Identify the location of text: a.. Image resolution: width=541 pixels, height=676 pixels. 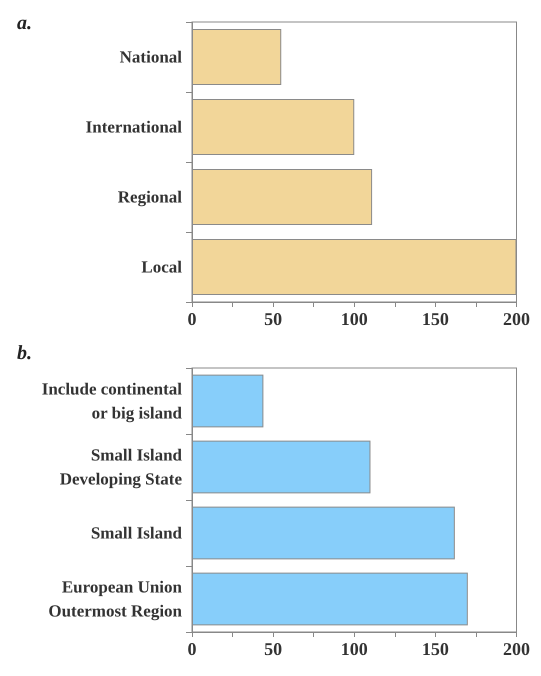
(24, 23).